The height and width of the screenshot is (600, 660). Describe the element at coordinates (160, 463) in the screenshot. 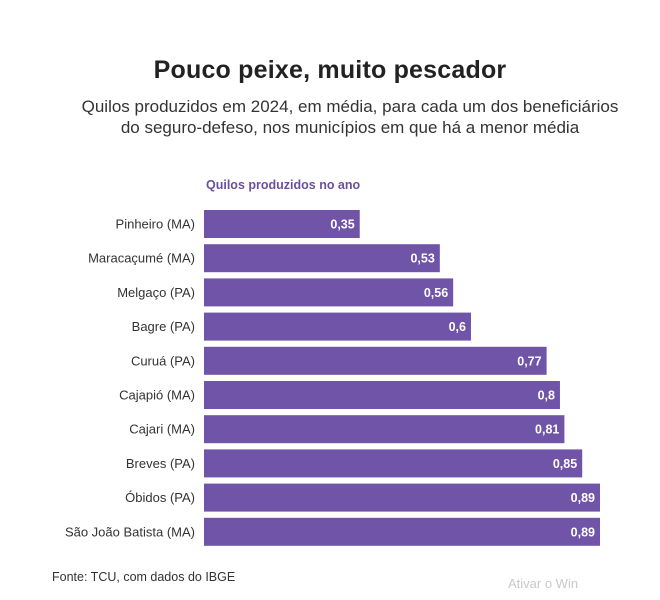

I see `category-label: Breves (PA)` at that location.